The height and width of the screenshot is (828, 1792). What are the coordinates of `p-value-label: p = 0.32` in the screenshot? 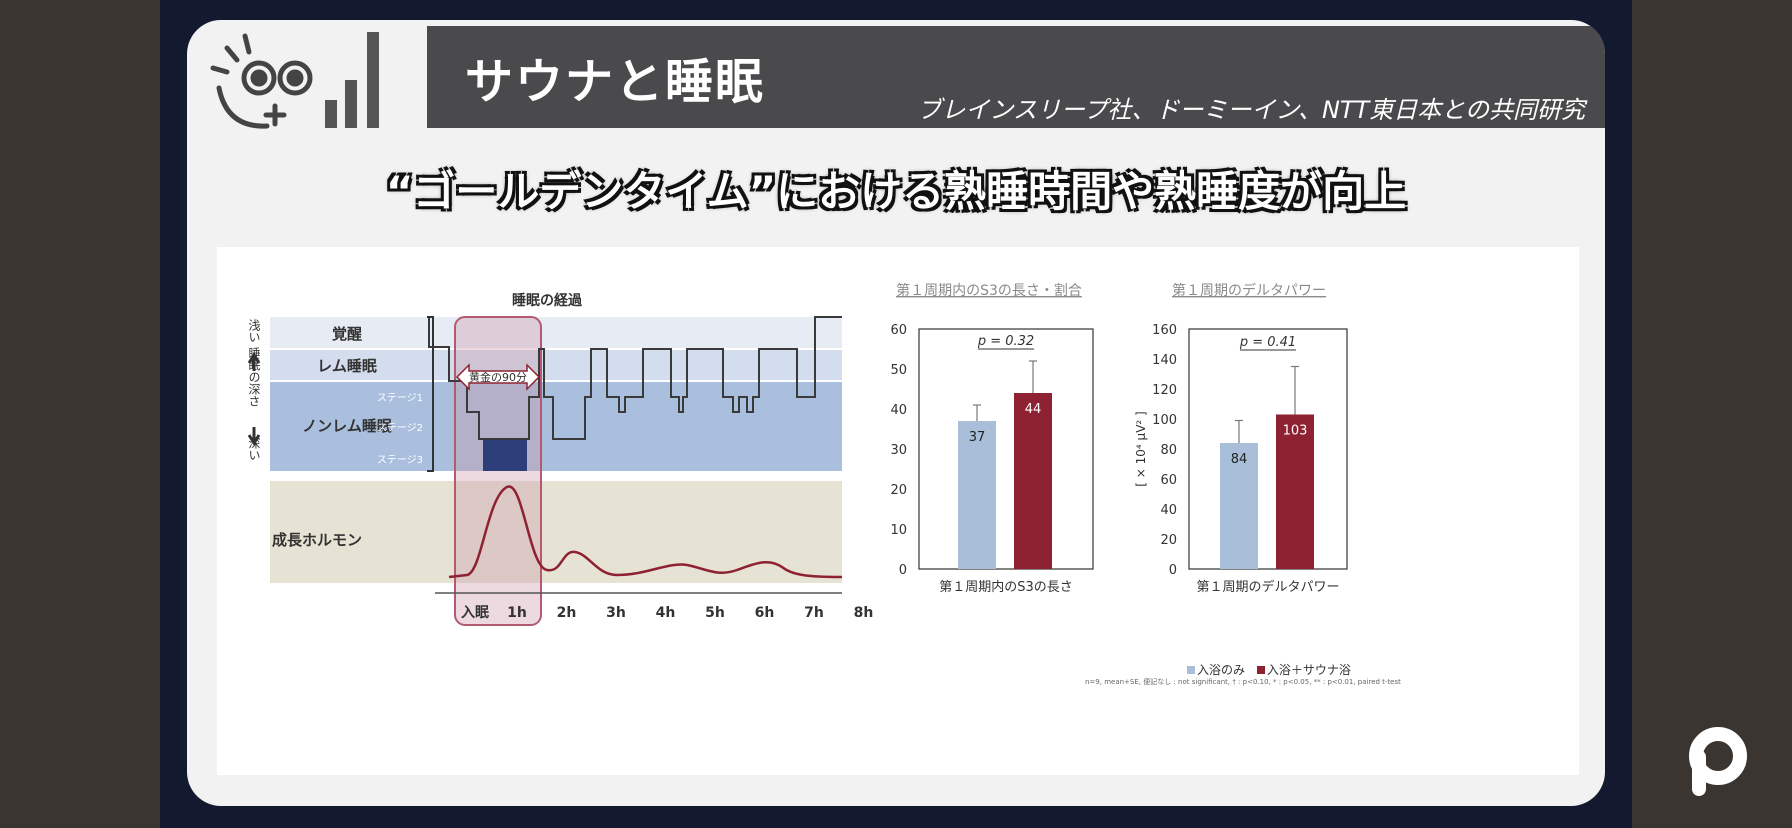 It's located at (1005, 341).